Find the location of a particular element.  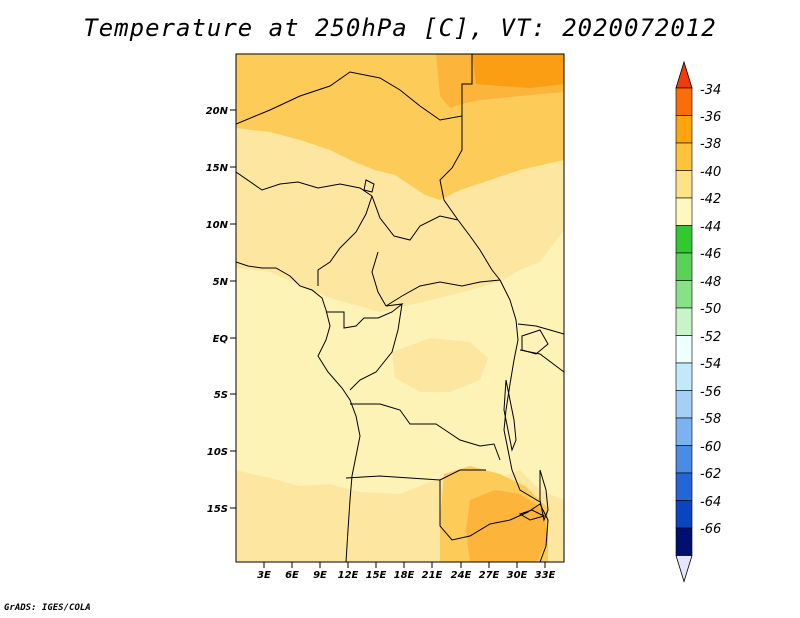

colorbar-label: -42 is located at coordinates (710, 199).